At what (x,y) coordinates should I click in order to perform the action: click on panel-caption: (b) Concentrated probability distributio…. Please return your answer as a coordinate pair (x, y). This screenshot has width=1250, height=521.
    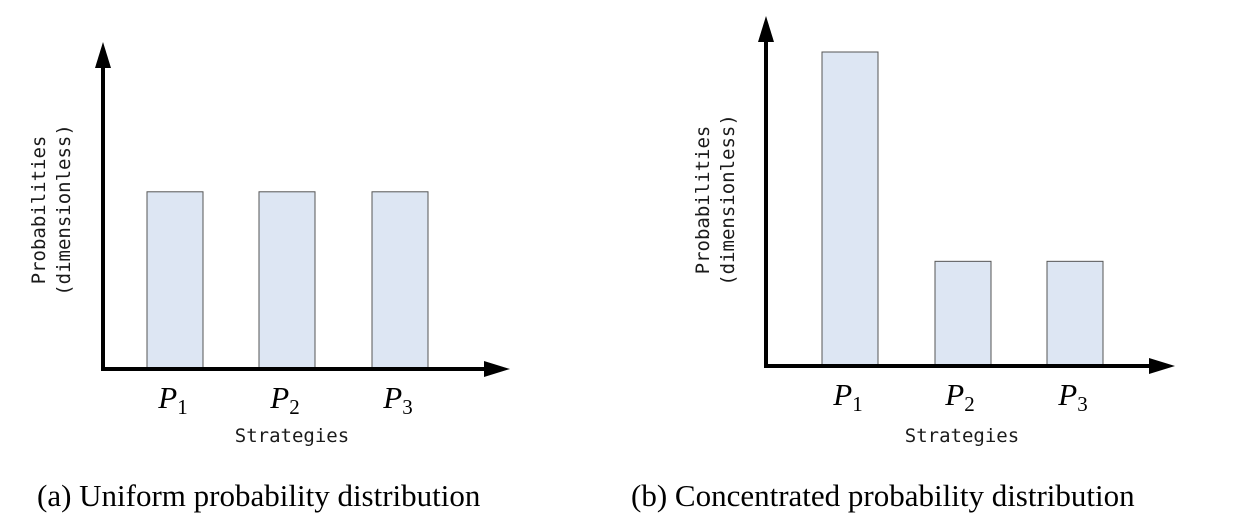
    Looking at the image, I should click on (883, 495).